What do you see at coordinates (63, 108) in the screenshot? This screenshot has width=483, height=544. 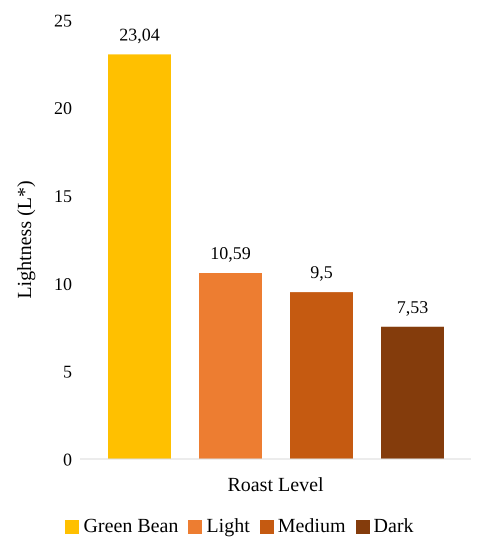 I see `y-tick-label: 20` at bounding box center [63, 108].